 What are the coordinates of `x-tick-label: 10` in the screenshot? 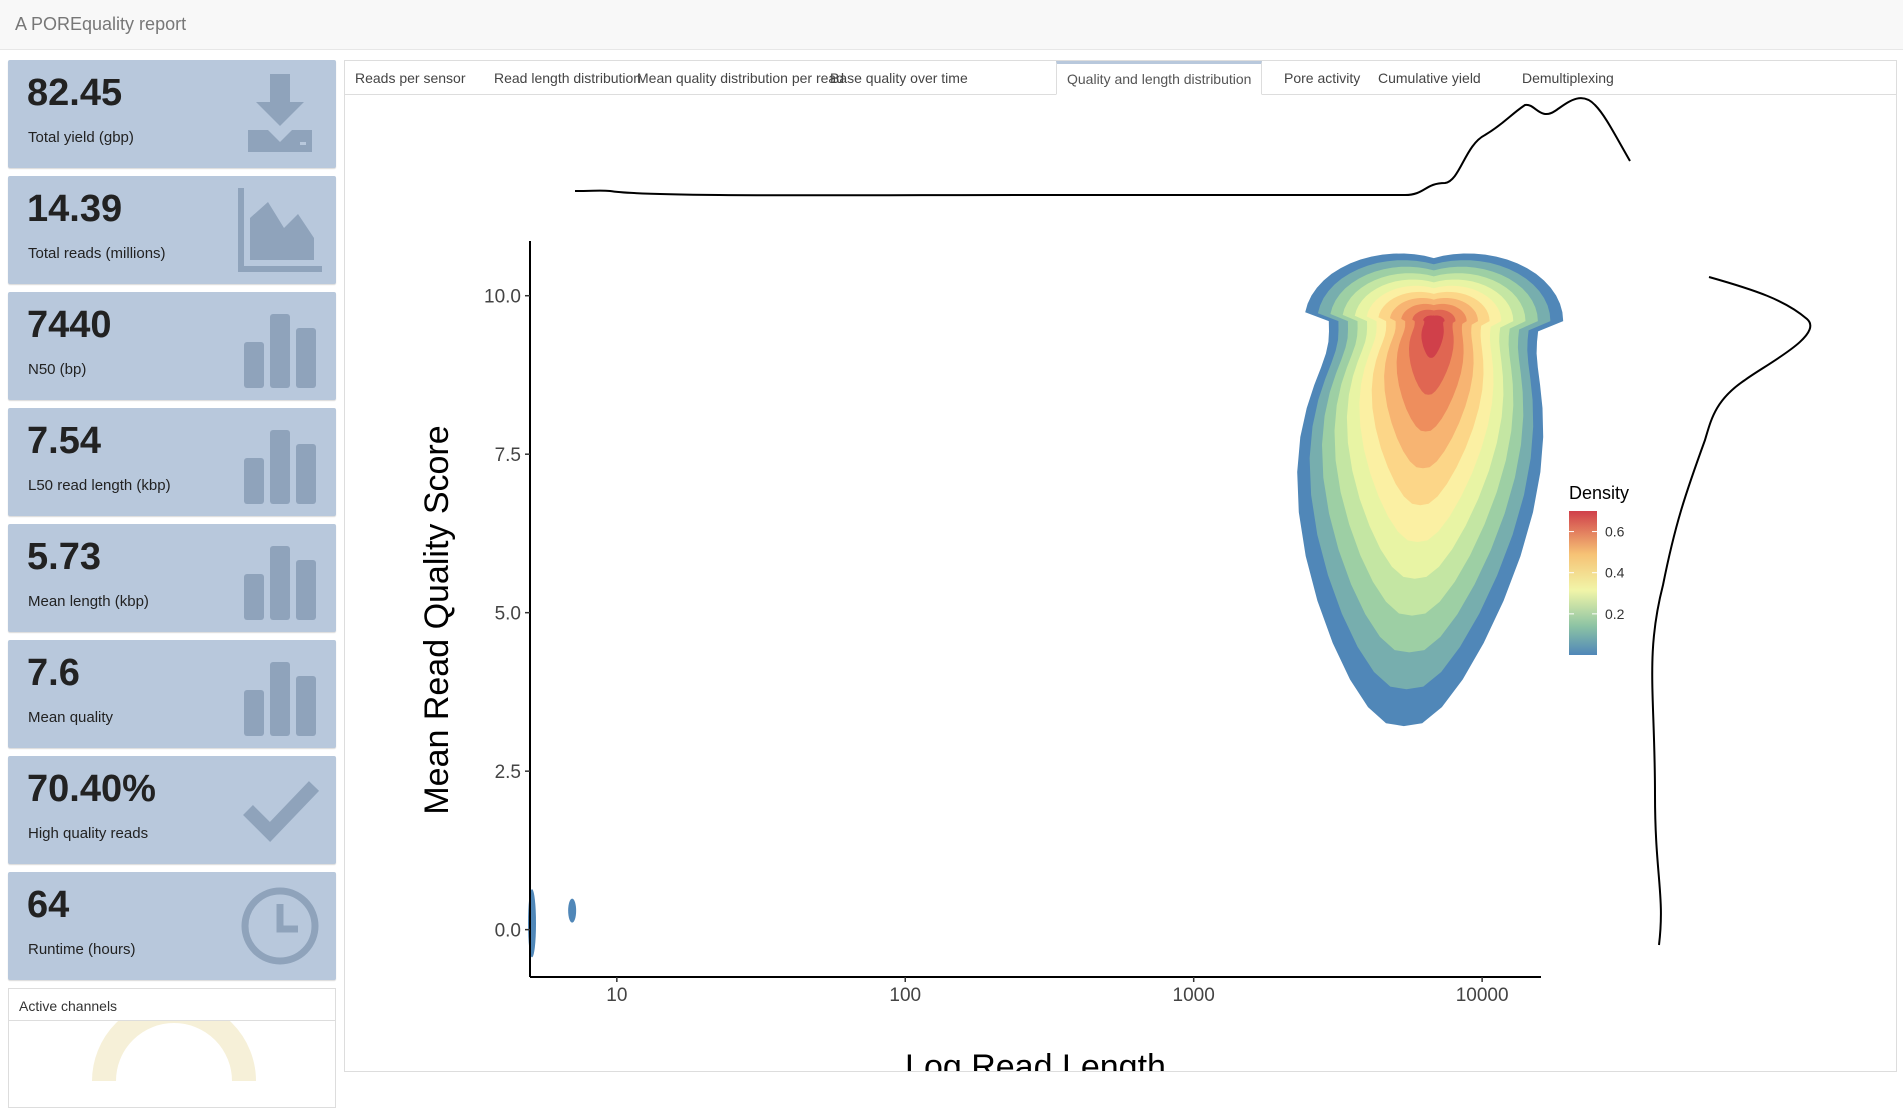 It's located at (616, 995).